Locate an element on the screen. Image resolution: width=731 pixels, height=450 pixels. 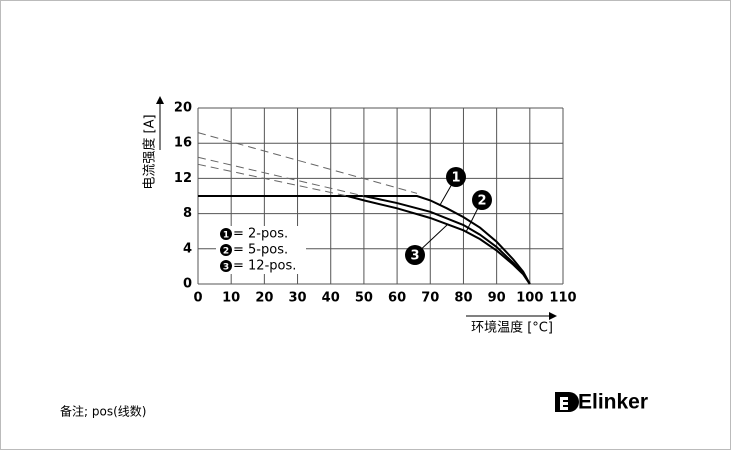
x-tick-label: 80 is located at coordinates (463, 298).